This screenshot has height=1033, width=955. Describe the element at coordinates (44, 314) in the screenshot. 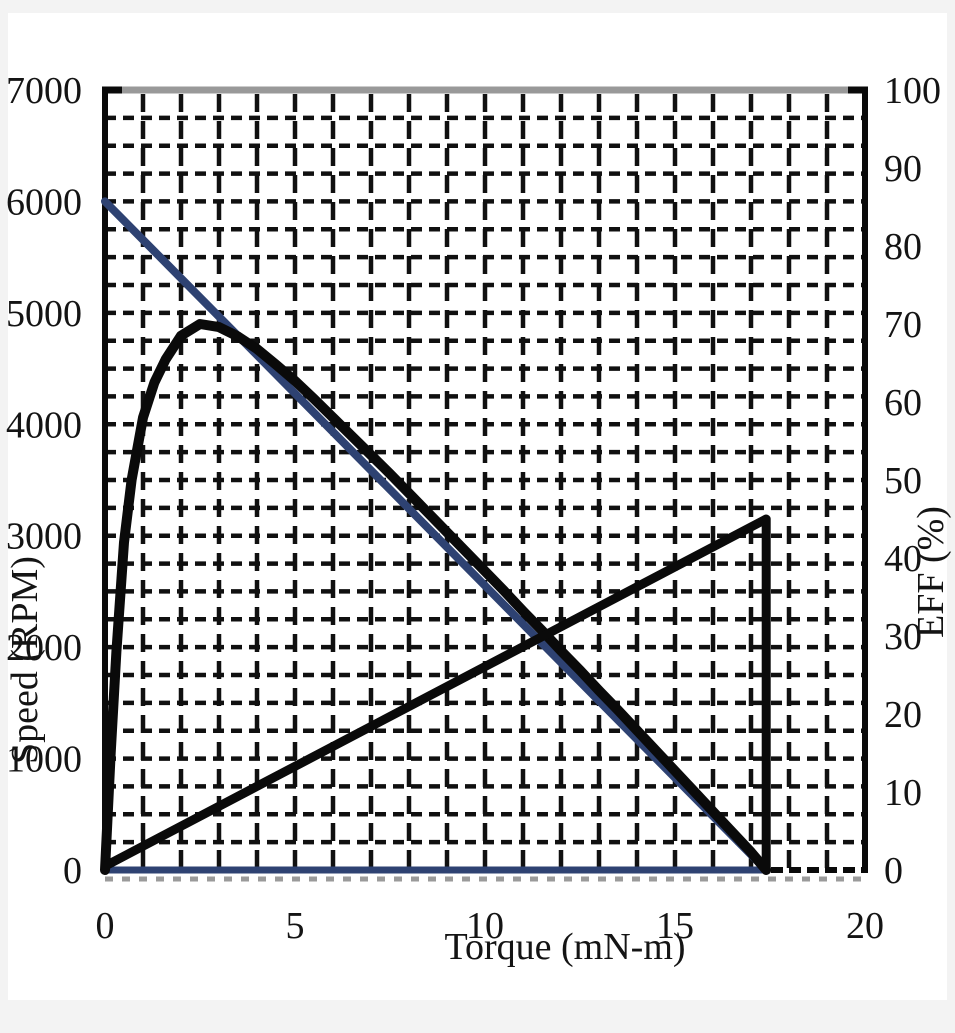

I see `y-left-tick-label: 5000` at that location.